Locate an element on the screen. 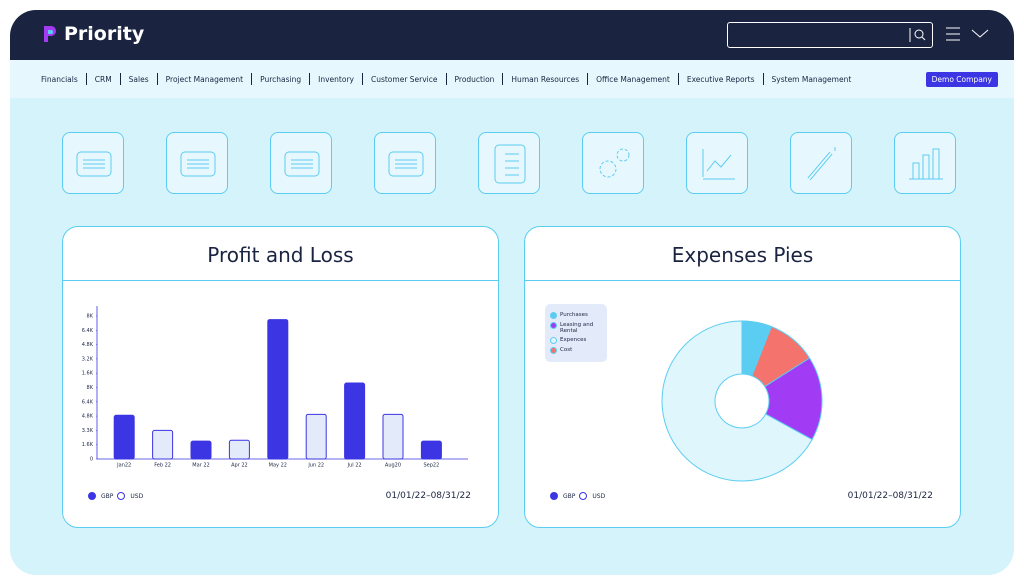  nav-item: Financials is located at coordinates (59, 79).